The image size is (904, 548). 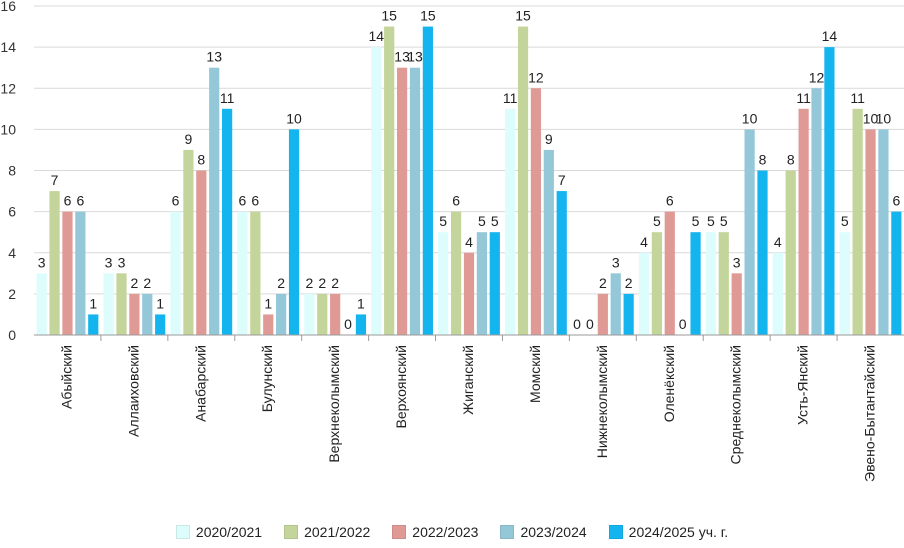 What do you see at coordinates (8, 47) in the screenshot?
I see `y-tick-label: 14` at bounding box center [8, 47].